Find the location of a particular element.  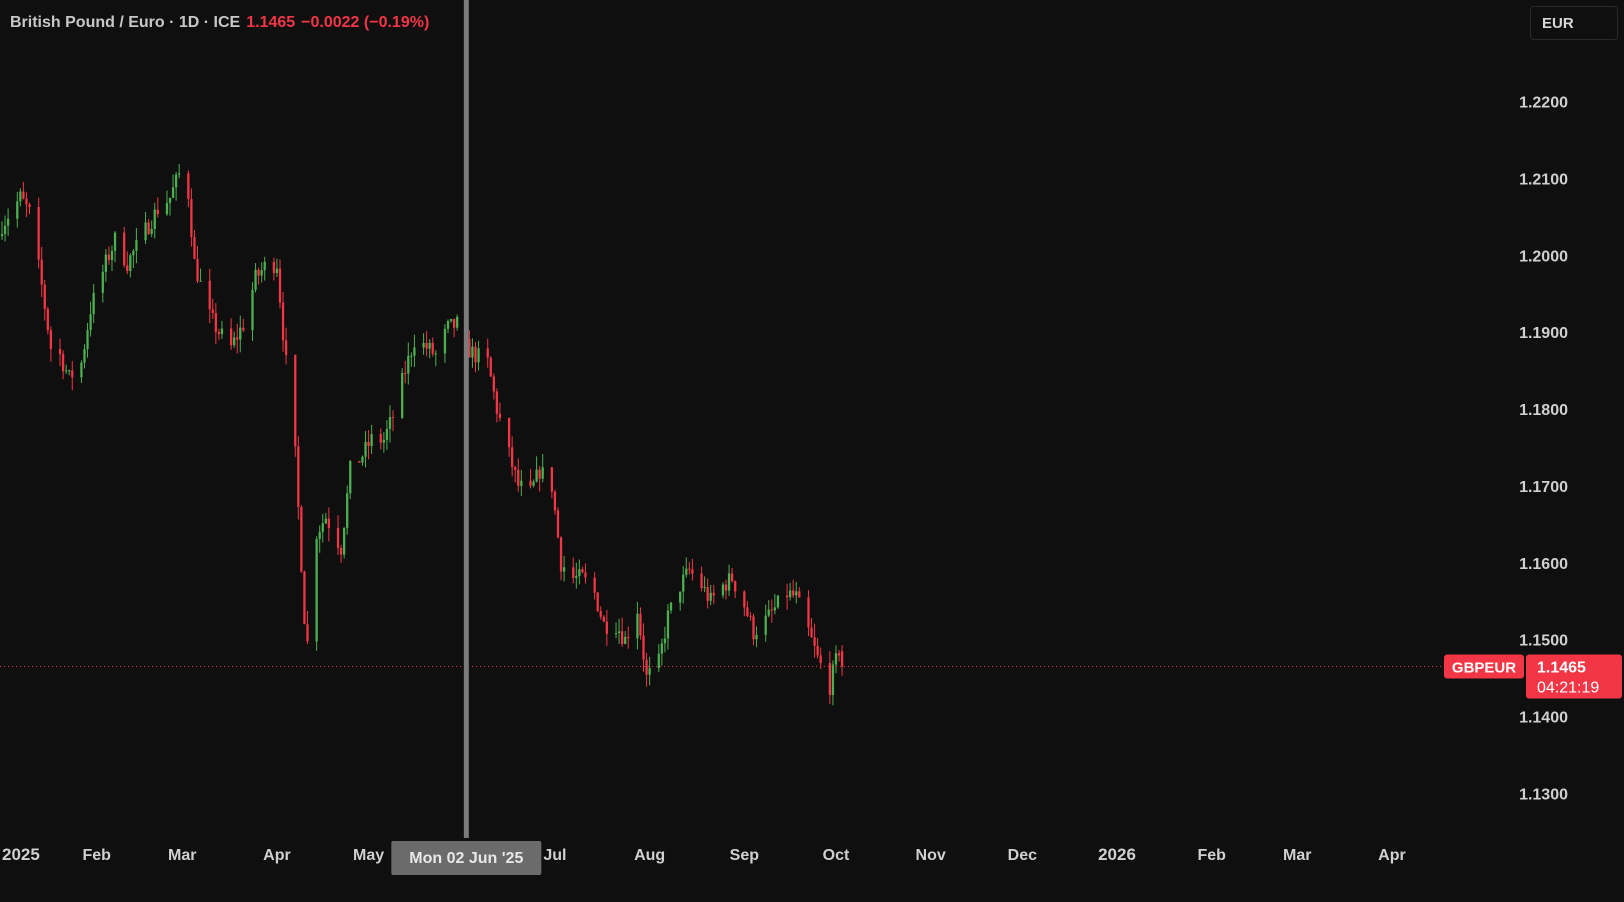

currency-button: EUR is located at coordinates (1574, 23).